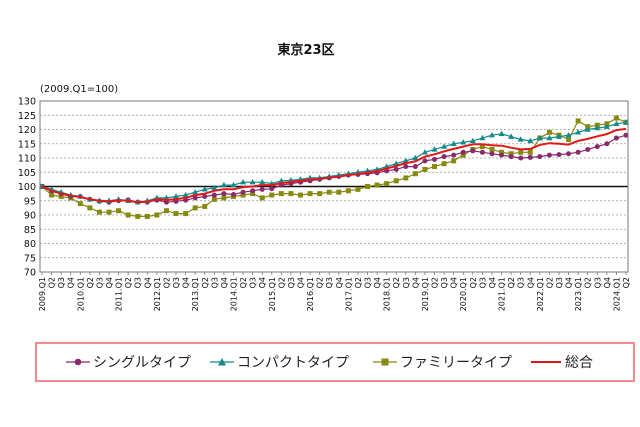 This screenshot has height=427, width=640. What do you see at coordinates (30, 216) in the screenshot?
I see `y-tick-label: 90` at bounding box center [30, 216].